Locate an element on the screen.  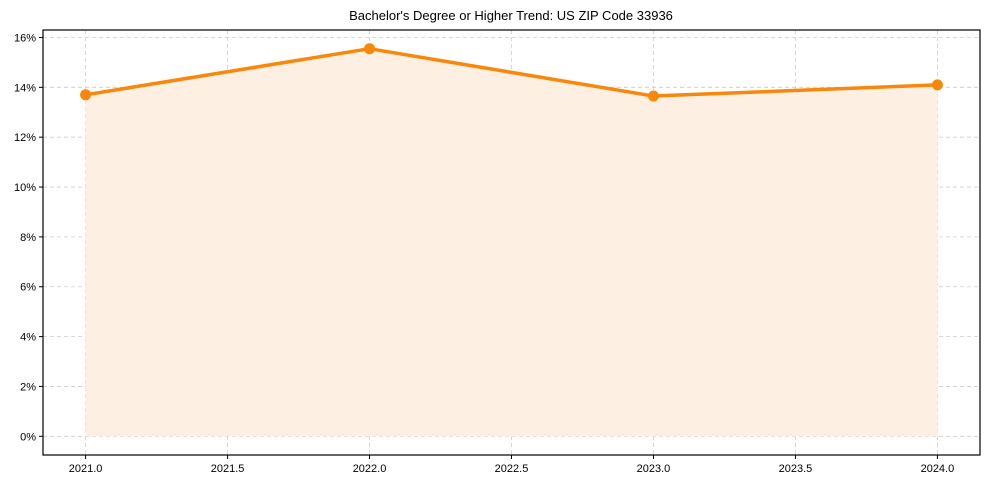
y-tick-label: 8% is located at coordinates (28, 238).